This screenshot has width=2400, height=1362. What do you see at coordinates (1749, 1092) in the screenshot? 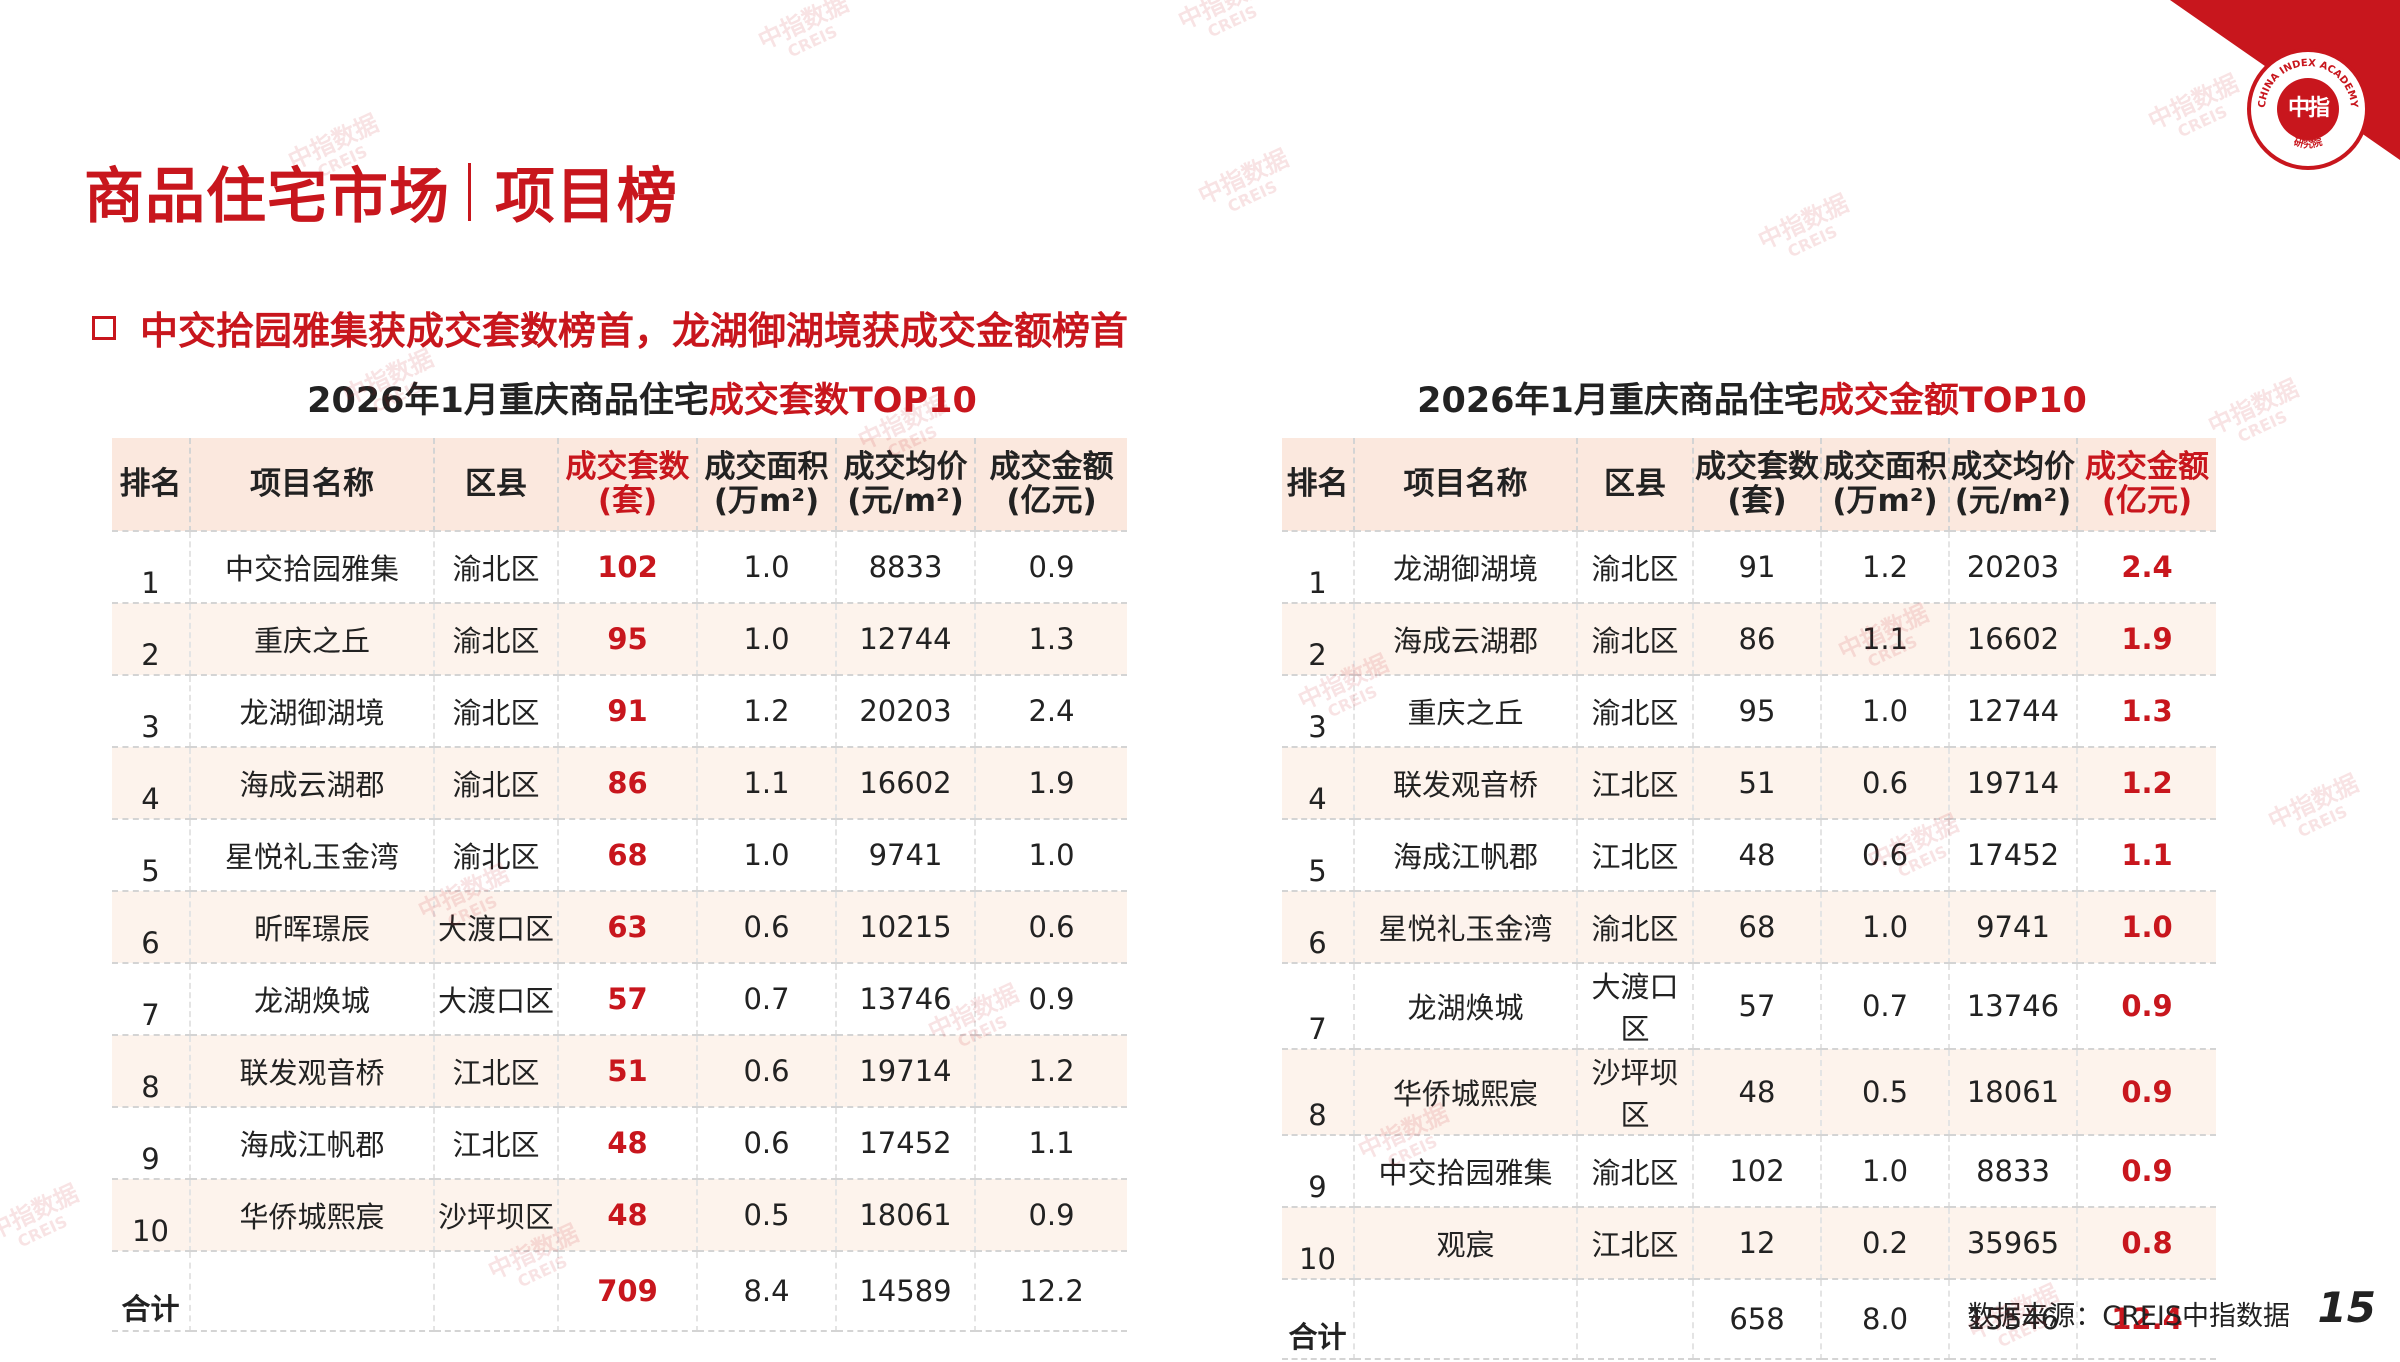
I see `table-row: 8 华侨城熙宸 沙坪坝区 48 0.5 18061 0.9` at bounding box center [1749, 1092].